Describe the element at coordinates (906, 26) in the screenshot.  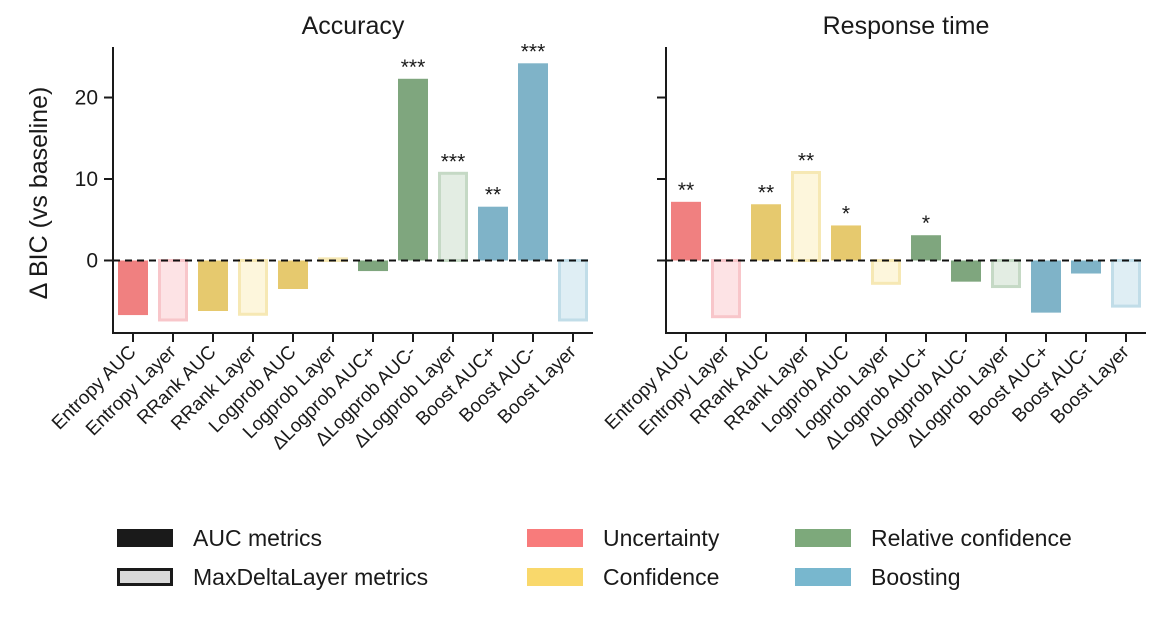
I see `panel-title: Response time` at that location.